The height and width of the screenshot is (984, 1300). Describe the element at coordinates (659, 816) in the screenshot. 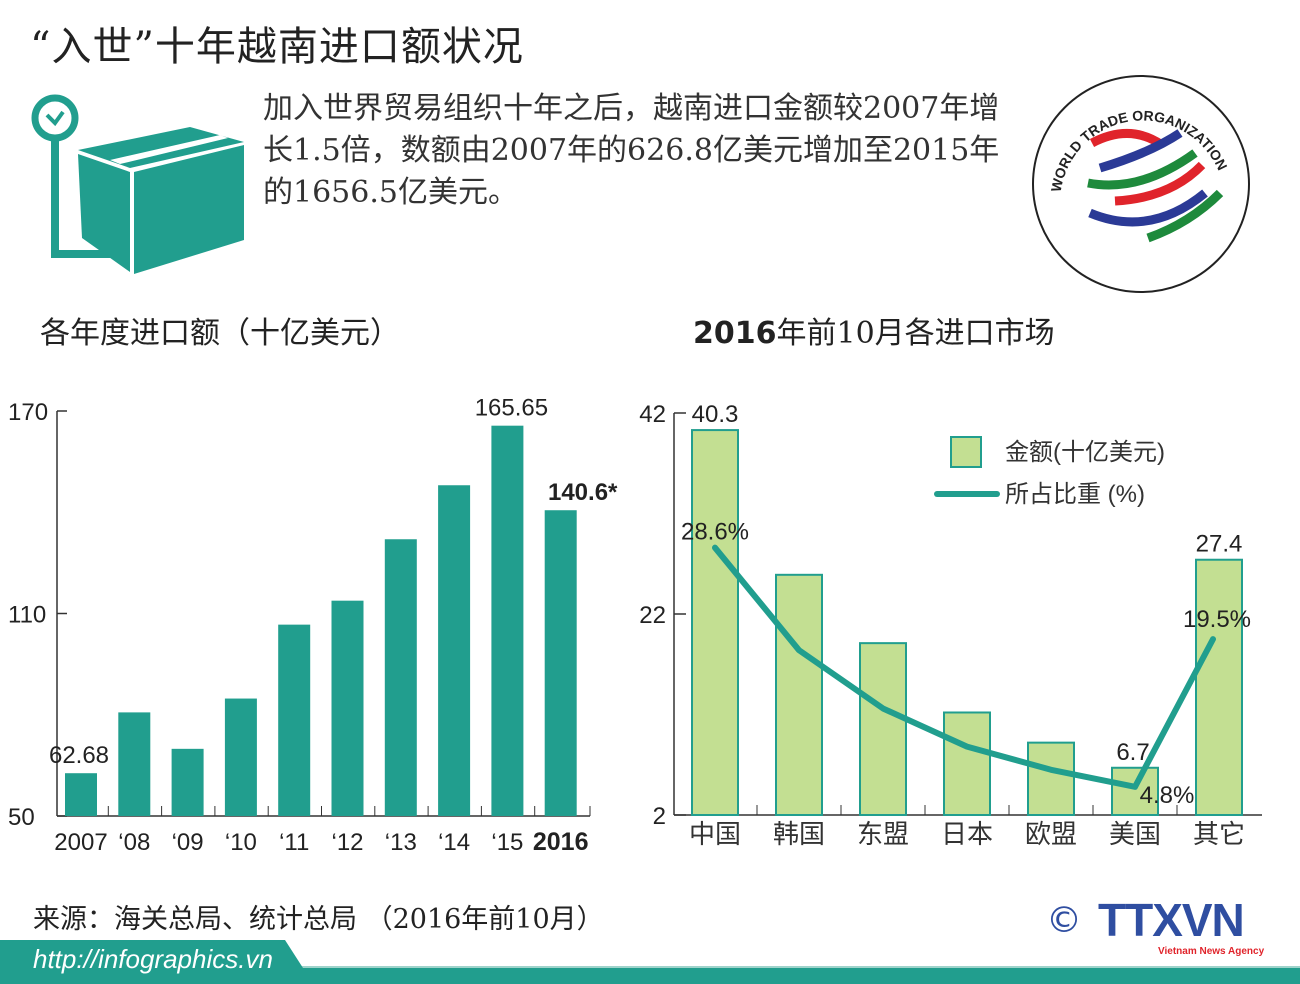

I see `y-tick-label: 2` at that location.